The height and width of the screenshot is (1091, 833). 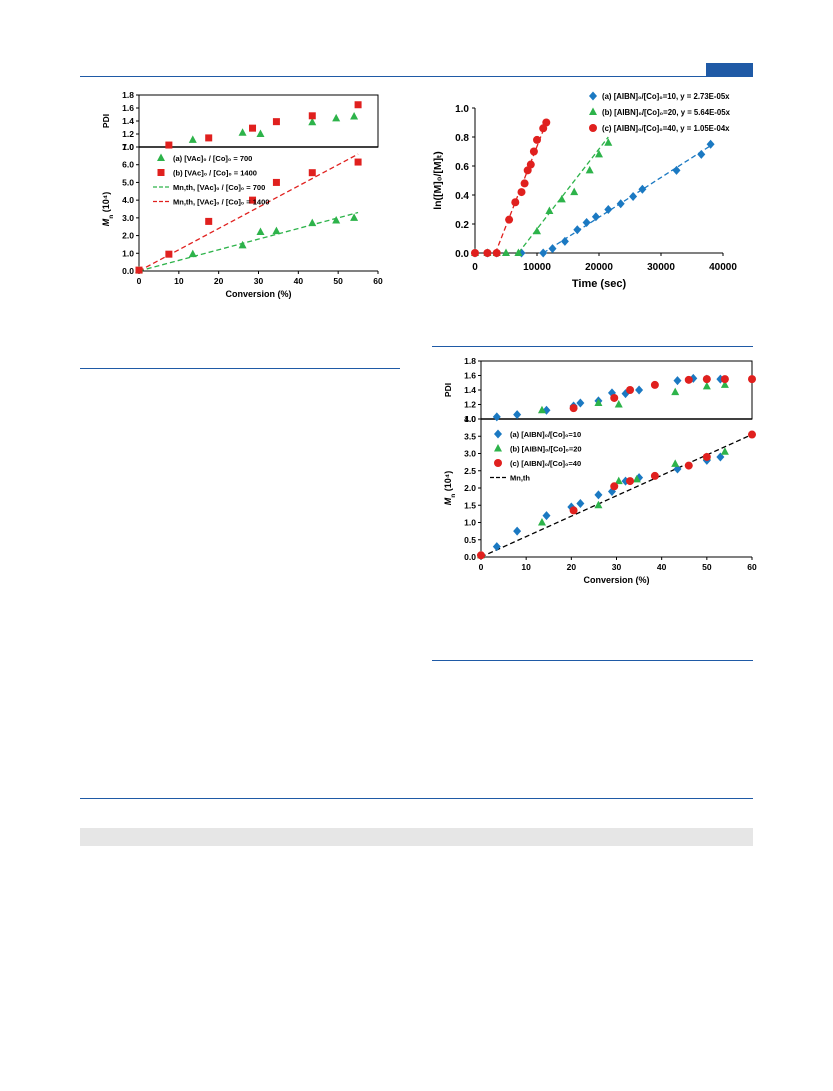 What do you see at coordinates (616, 580) in the screenshot?
I see `x-axis-title: Conversion (%)` at bounding box center [616, 580].